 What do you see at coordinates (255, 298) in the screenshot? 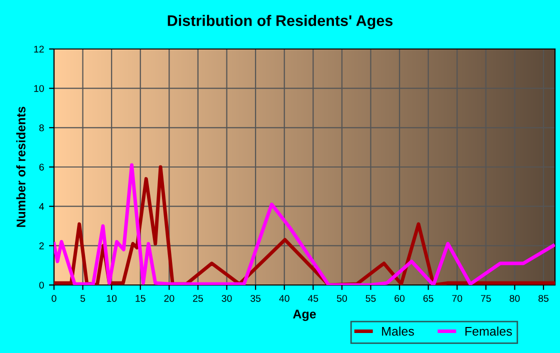
I see `x-tick-label: 35` at bounding box center [255, 298].